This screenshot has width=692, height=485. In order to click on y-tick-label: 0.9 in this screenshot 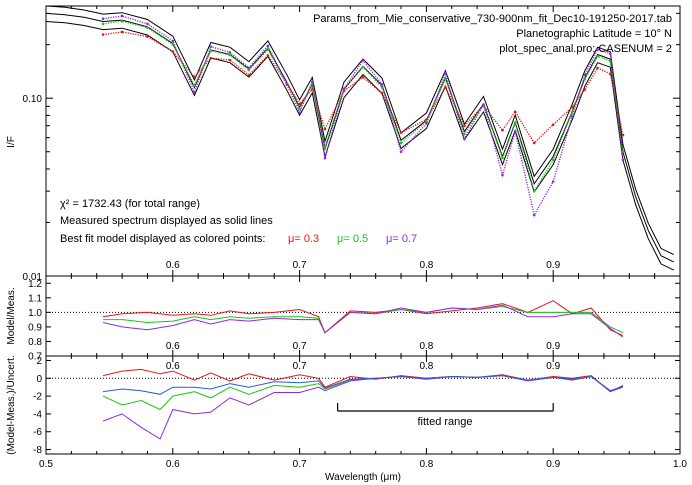, I will do `click(35, 327)`.